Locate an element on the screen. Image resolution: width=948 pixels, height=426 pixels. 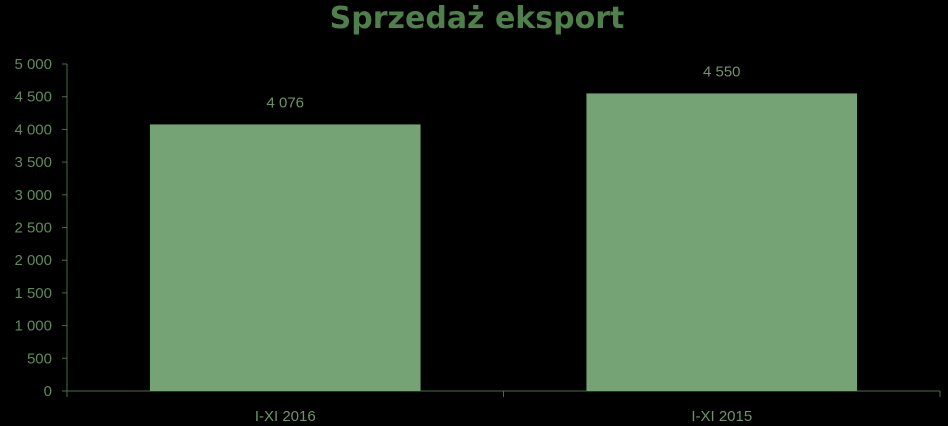
y-tick-label: 2 000 is located at coordinates (33, 260).